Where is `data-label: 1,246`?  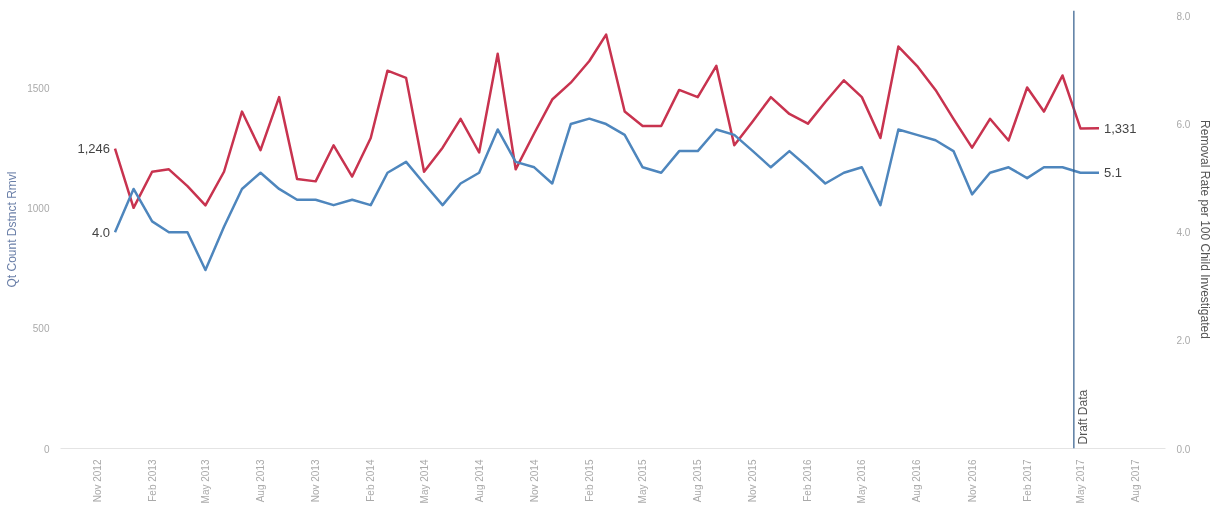 data-label: 1,246 is located at coordinates (94, 149).